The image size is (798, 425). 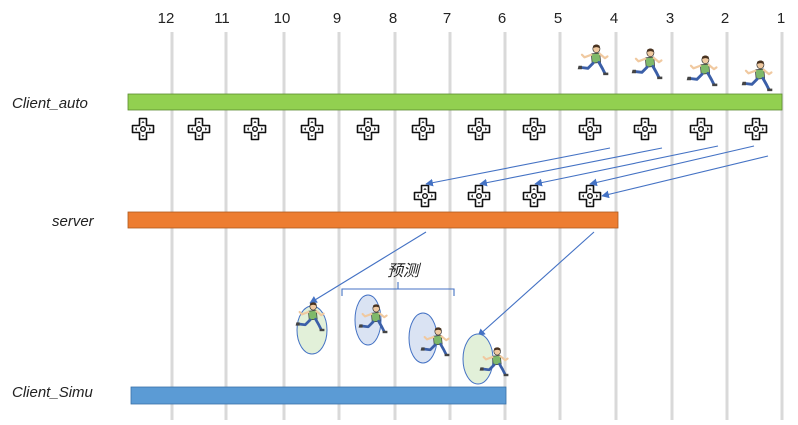 What do you see at coordinates (781, 18) in the screenshot?
I see `tick-label: 1` at bounding box center [781, 18].